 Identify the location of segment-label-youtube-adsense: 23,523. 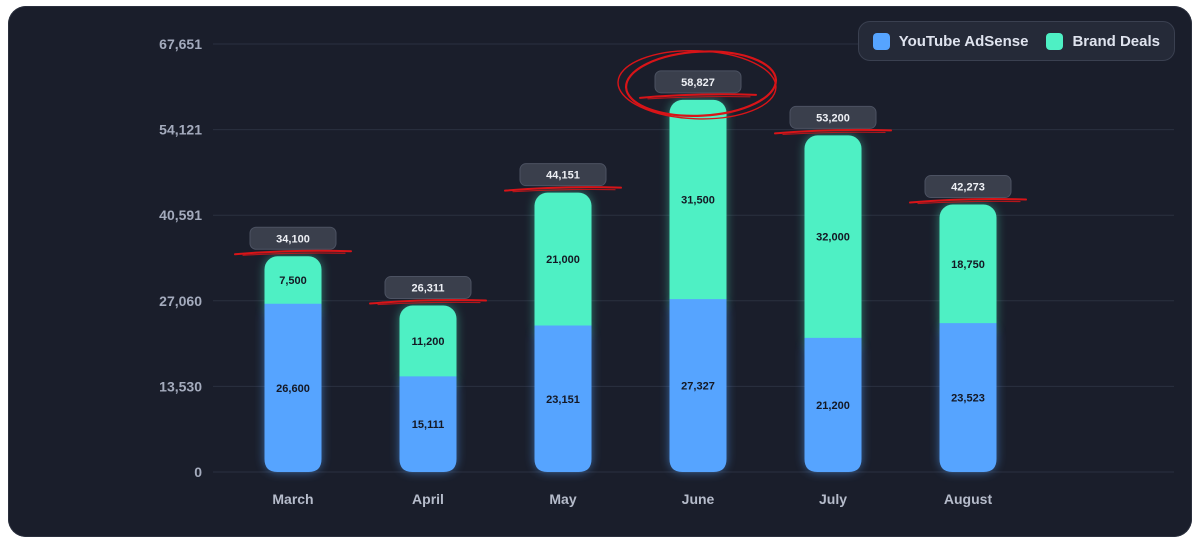
(968, 399).